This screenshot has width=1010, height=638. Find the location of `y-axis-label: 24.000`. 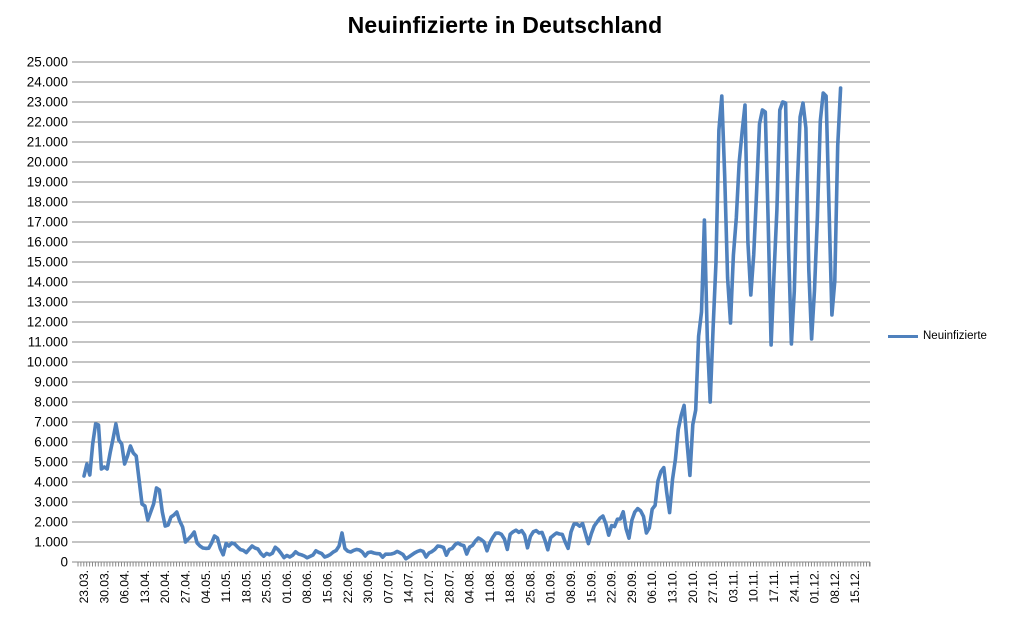

y-axis-label: 24.000 is located at coordinates (47, 82).